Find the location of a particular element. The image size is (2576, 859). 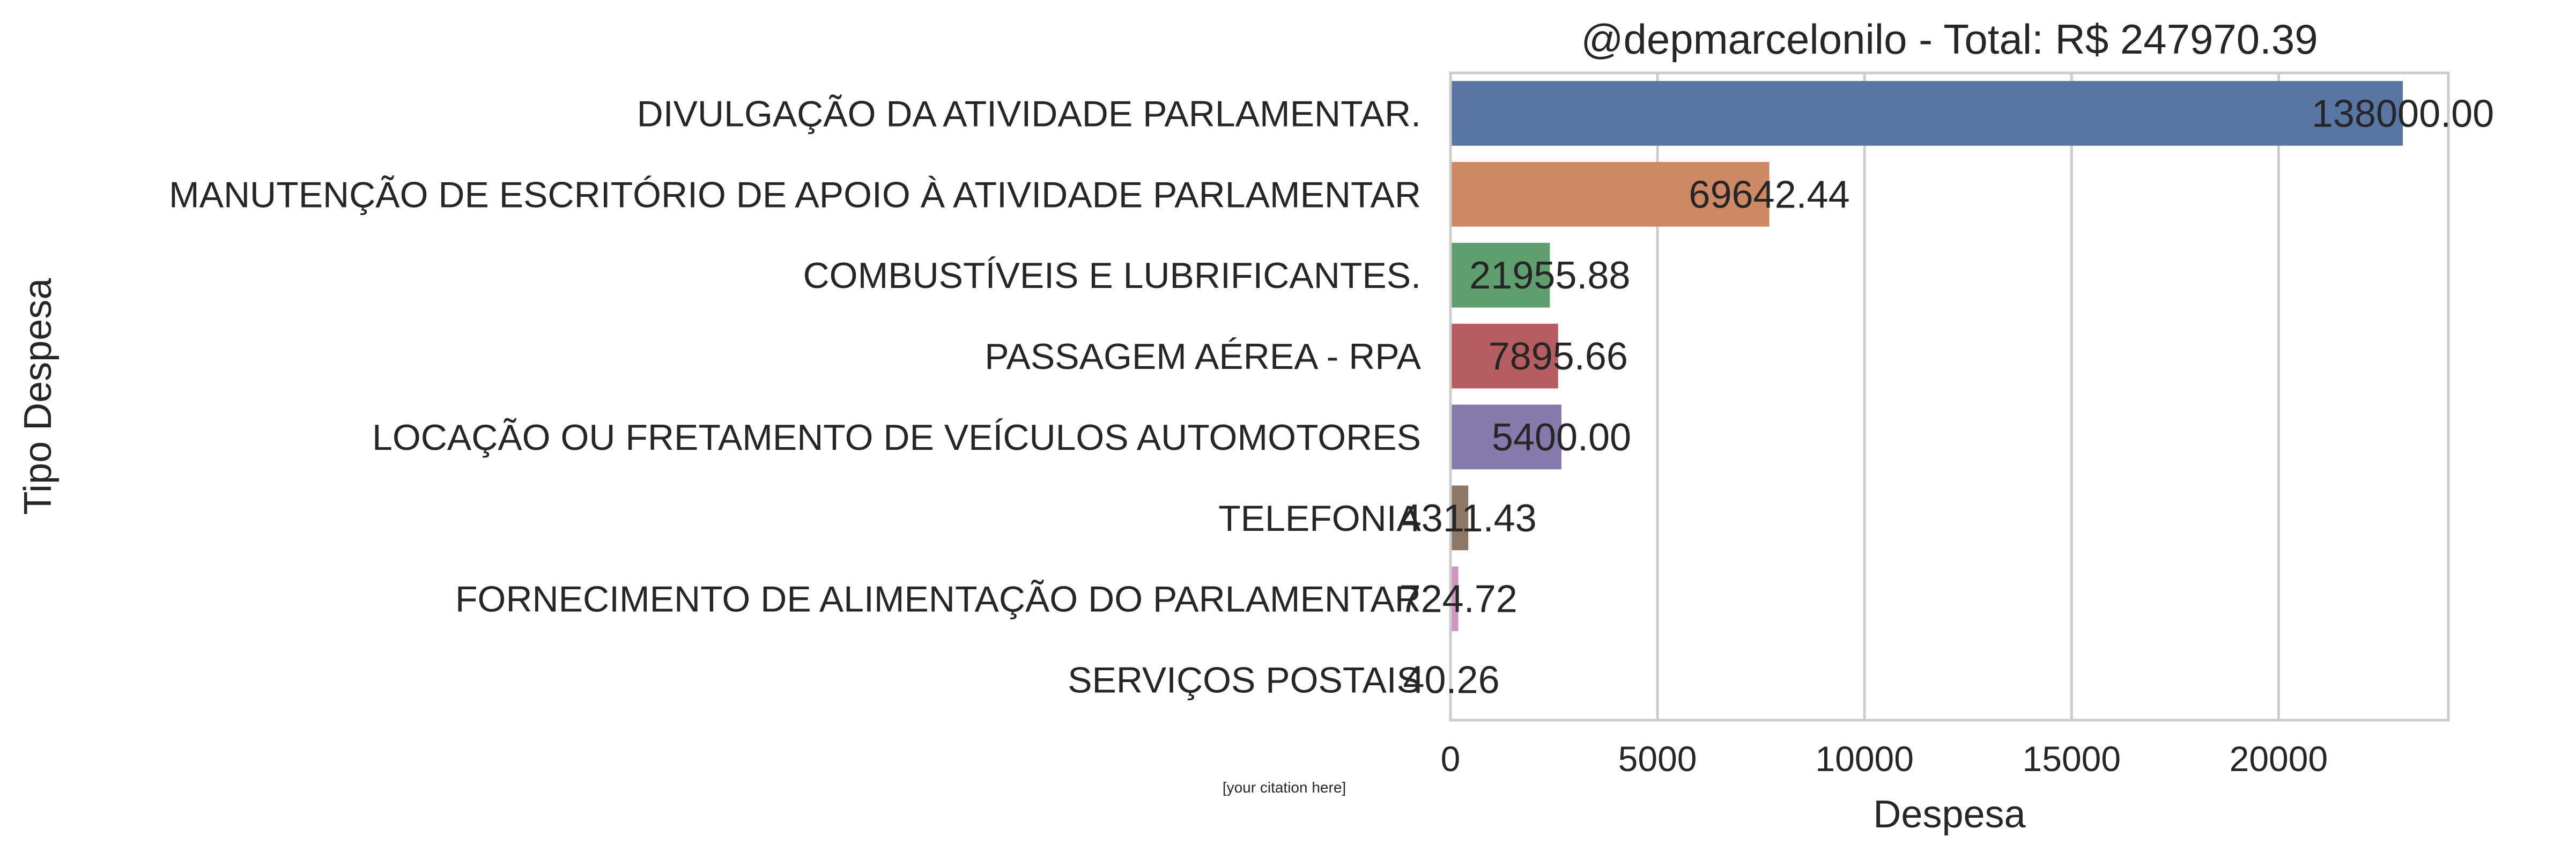

category-label: COMBUSTÍVEIS E LUBRIFICANTES. is located at coordinates (1112, 275).